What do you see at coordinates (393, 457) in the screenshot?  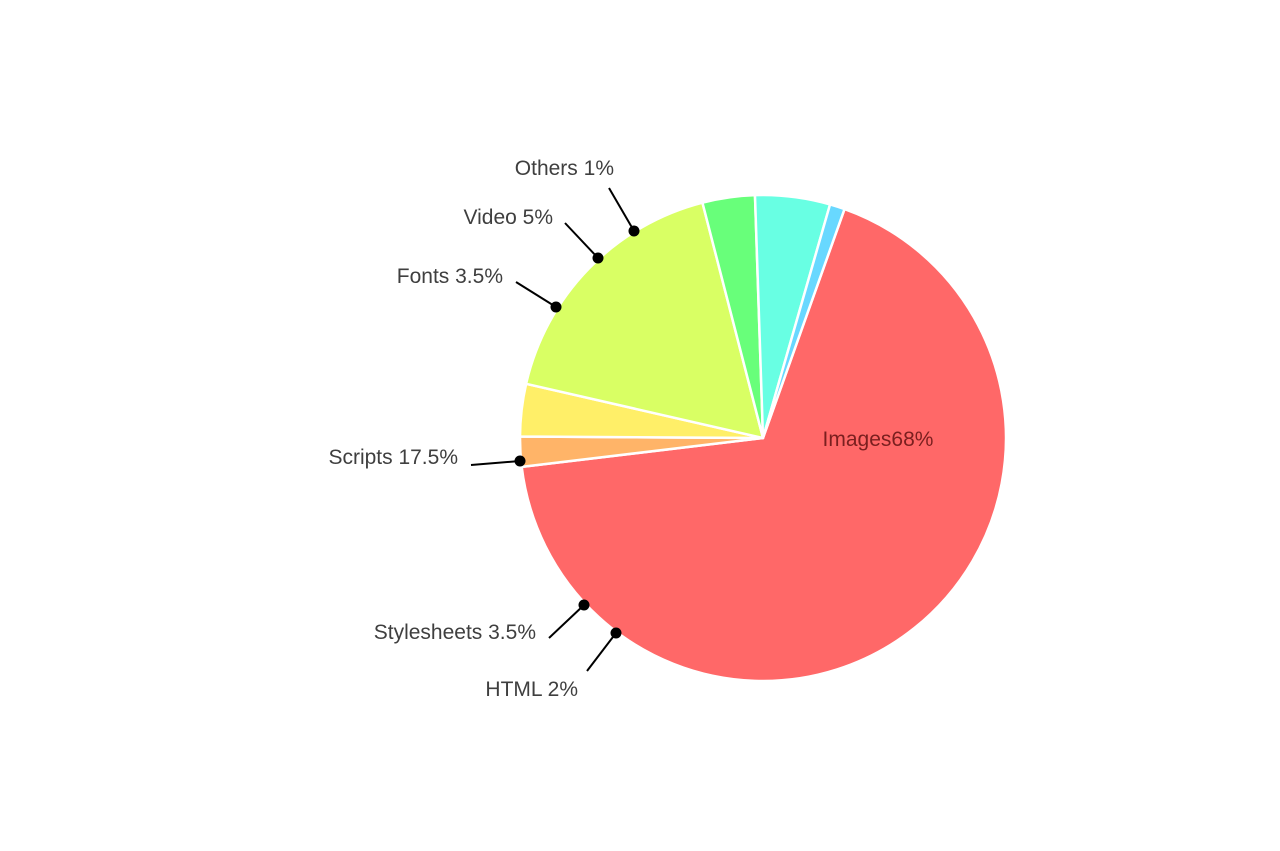 I see `slice-label-scripts: Scripts 17.5%` at bounding box center [393, 457].